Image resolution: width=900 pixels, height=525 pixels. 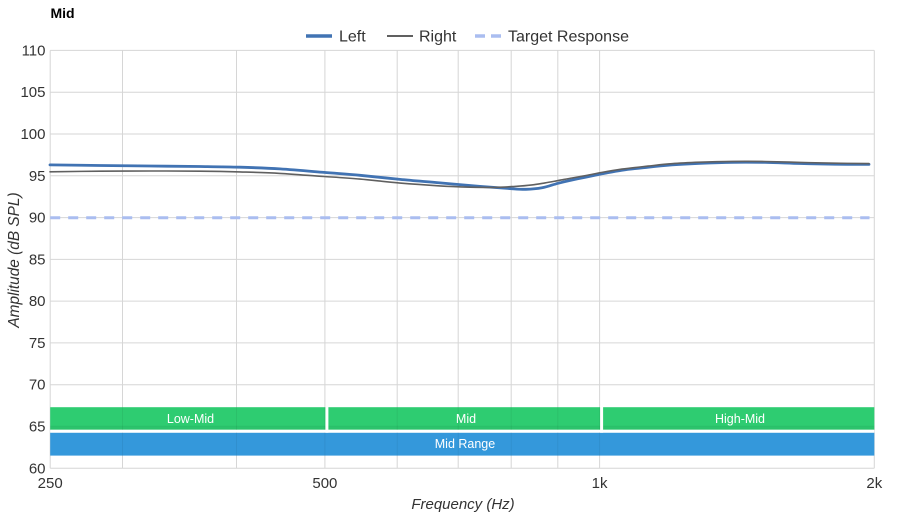 I want to click on svg-text: 110, so click(x=34, y=50).